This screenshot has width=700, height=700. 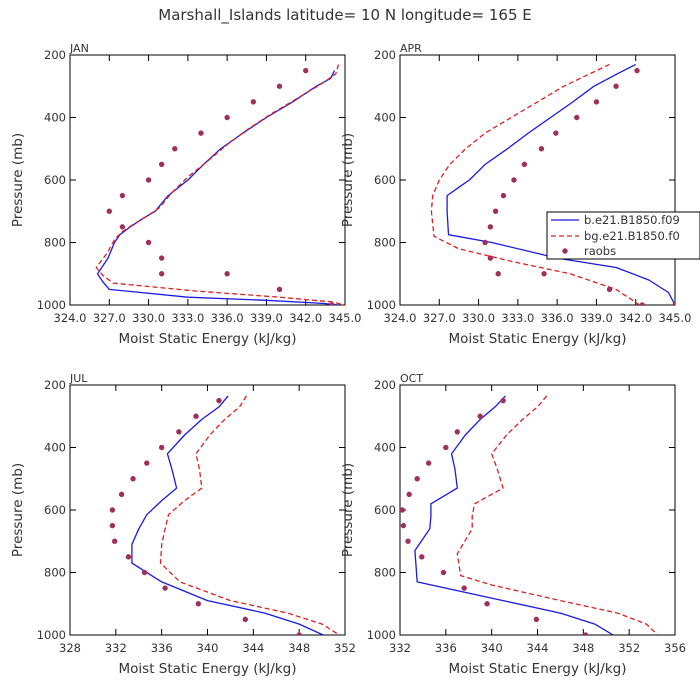 What do you see at coordinates (70, 648) in the screenshot?
I see `x-tick-label: 328` at bounding box center [70, 648].